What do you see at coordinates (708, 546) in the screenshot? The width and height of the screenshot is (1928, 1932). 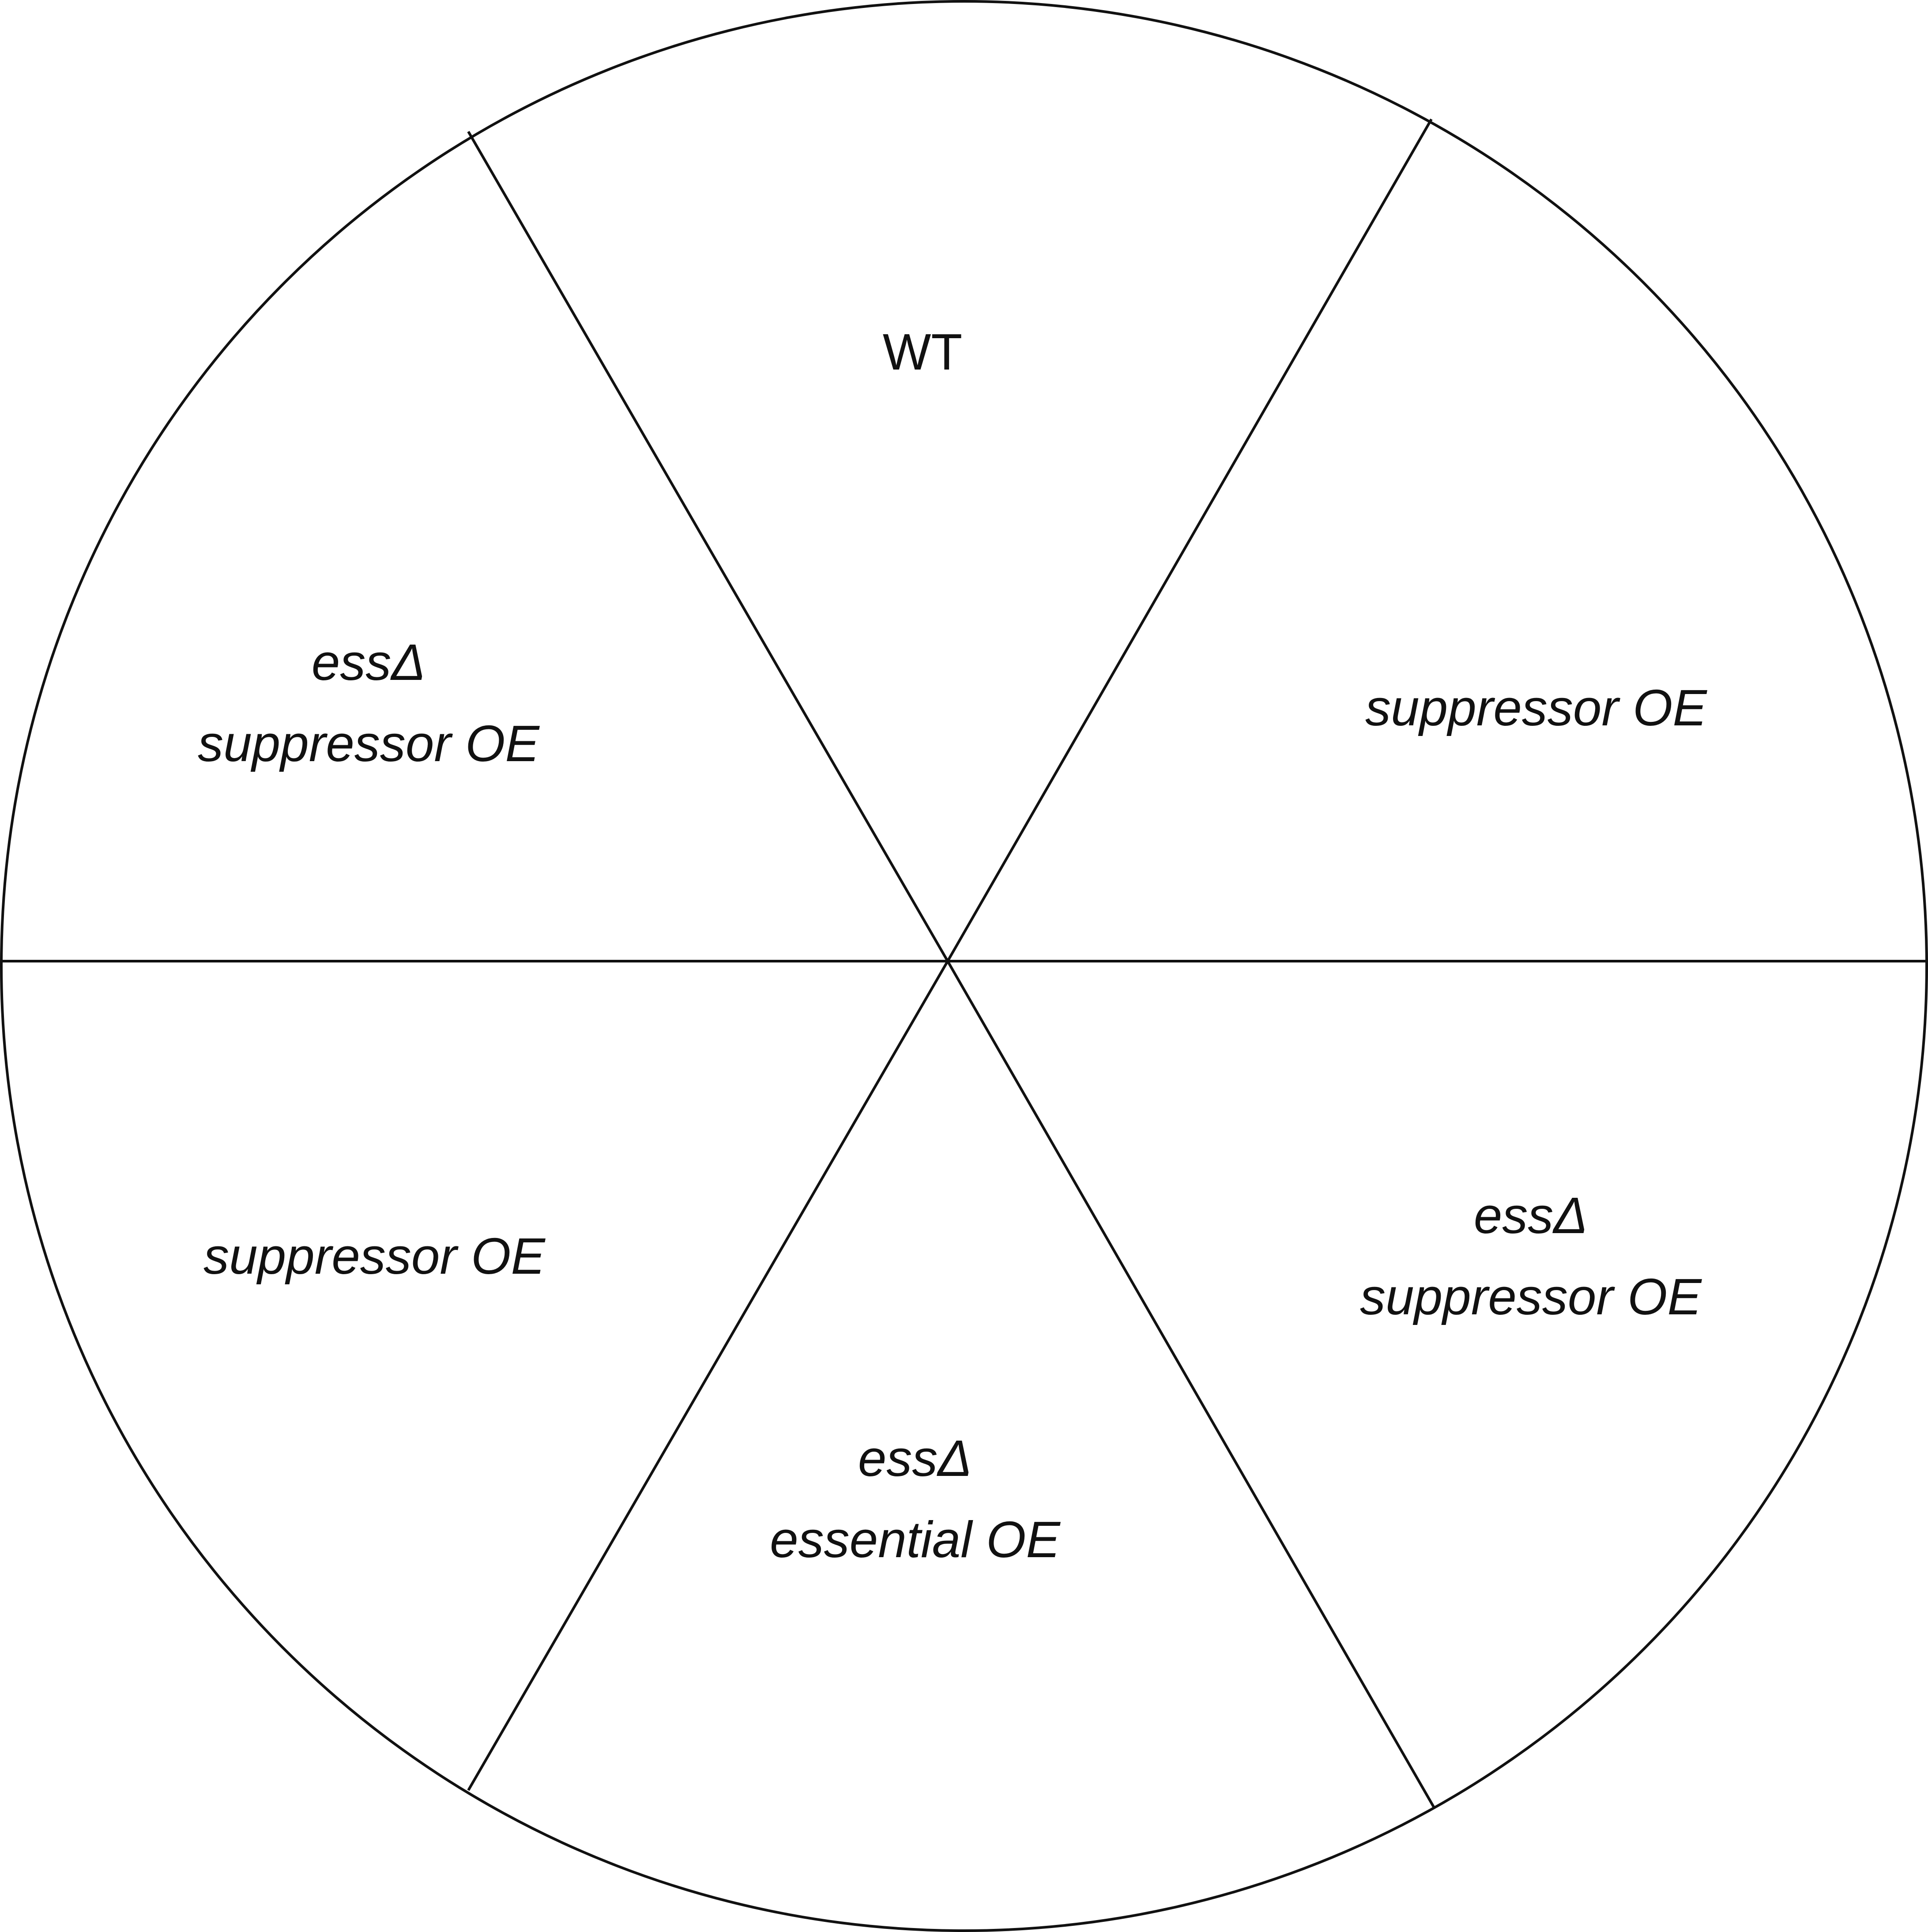 I see `divider-upper-left` at bounding box center [708, 546].